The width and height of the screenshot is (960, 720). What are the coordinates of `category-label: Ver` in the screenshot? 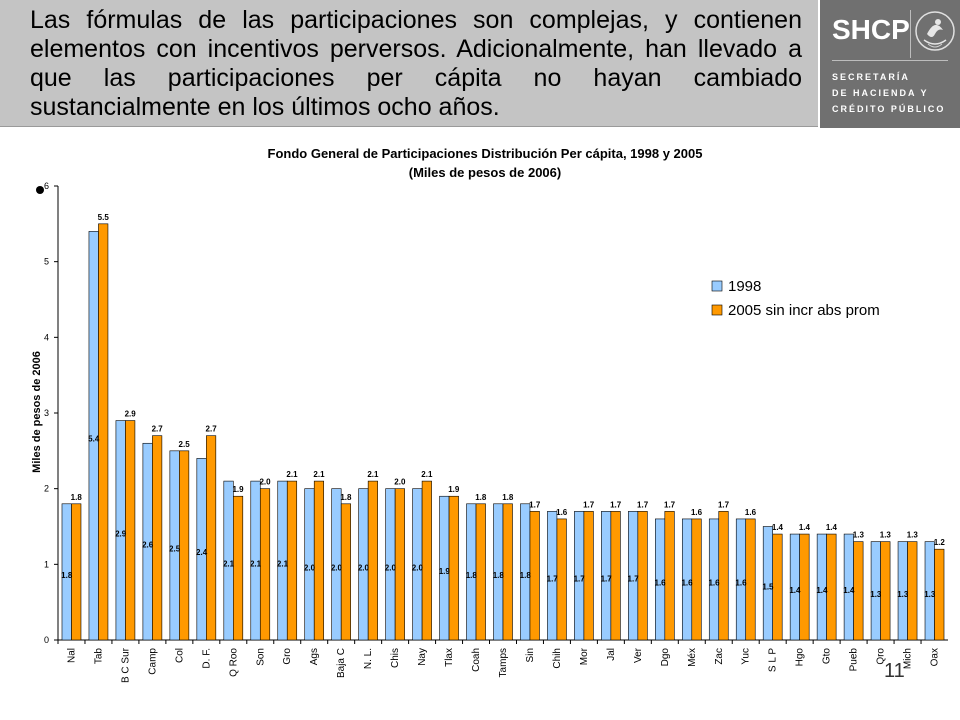 It's located at (638, 655).